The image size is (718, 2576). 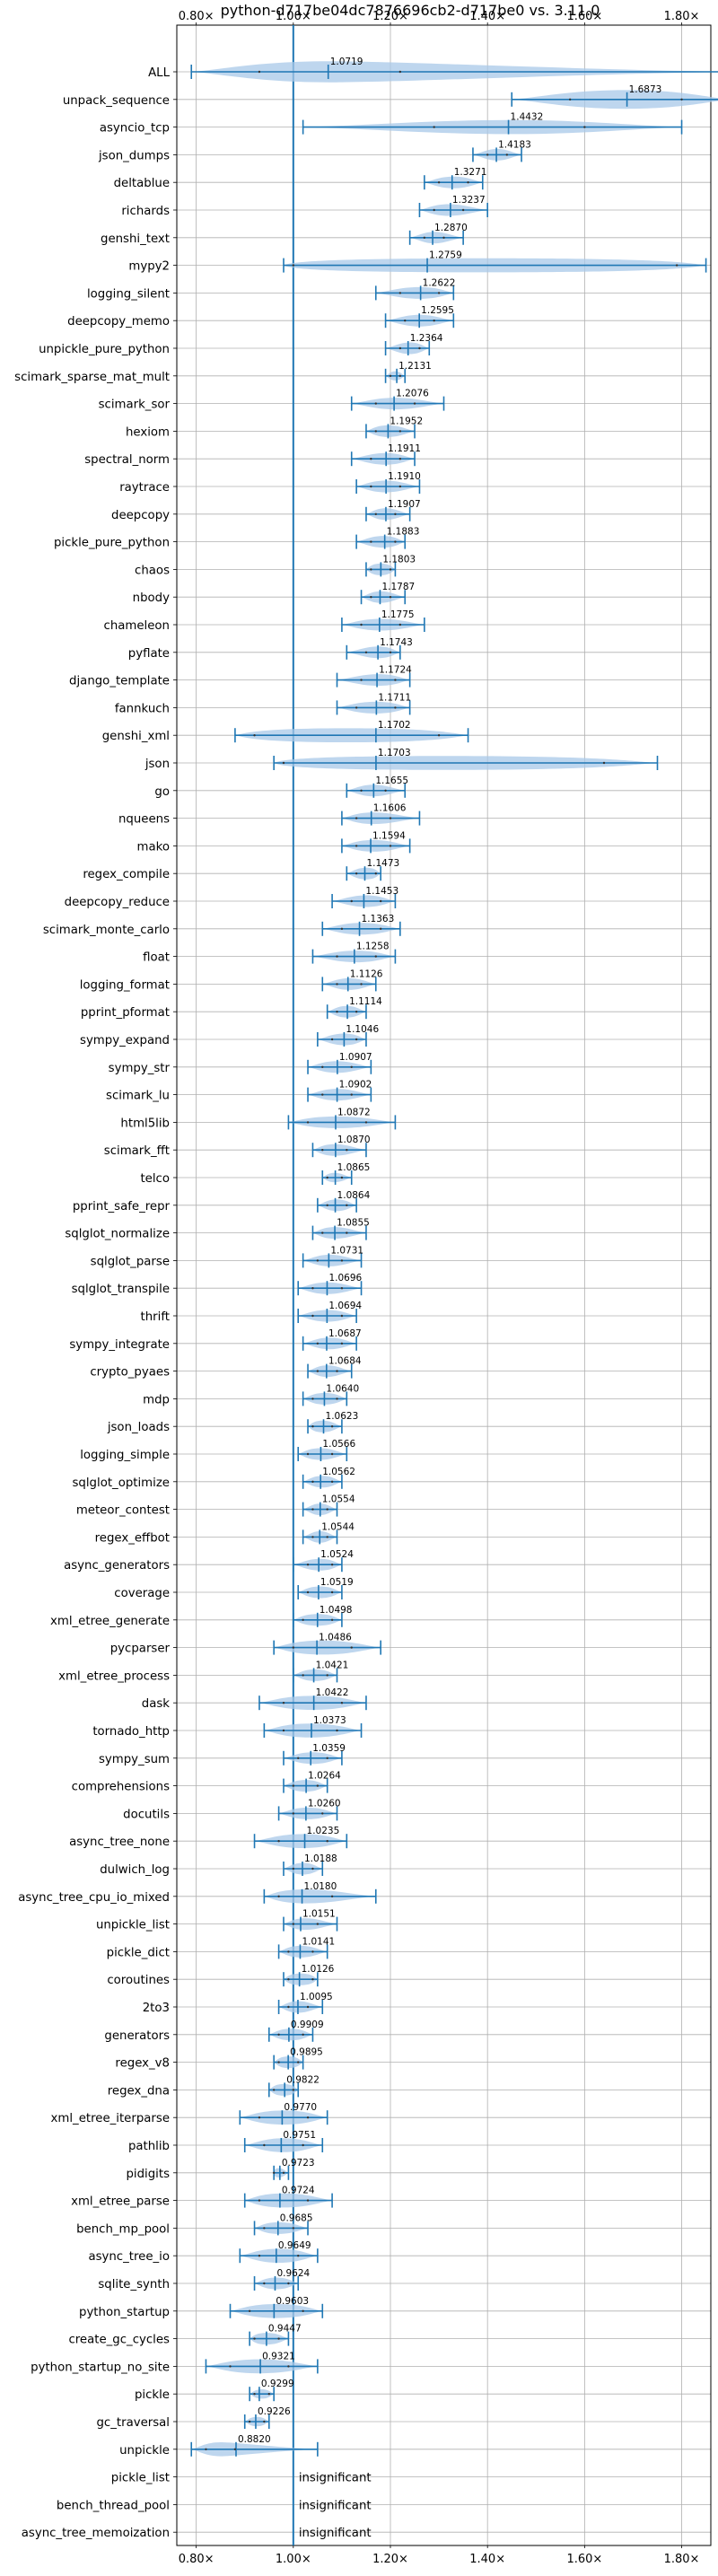 I want to click on violin-json_loads: 1.0623, so click(x=332, y=1422).